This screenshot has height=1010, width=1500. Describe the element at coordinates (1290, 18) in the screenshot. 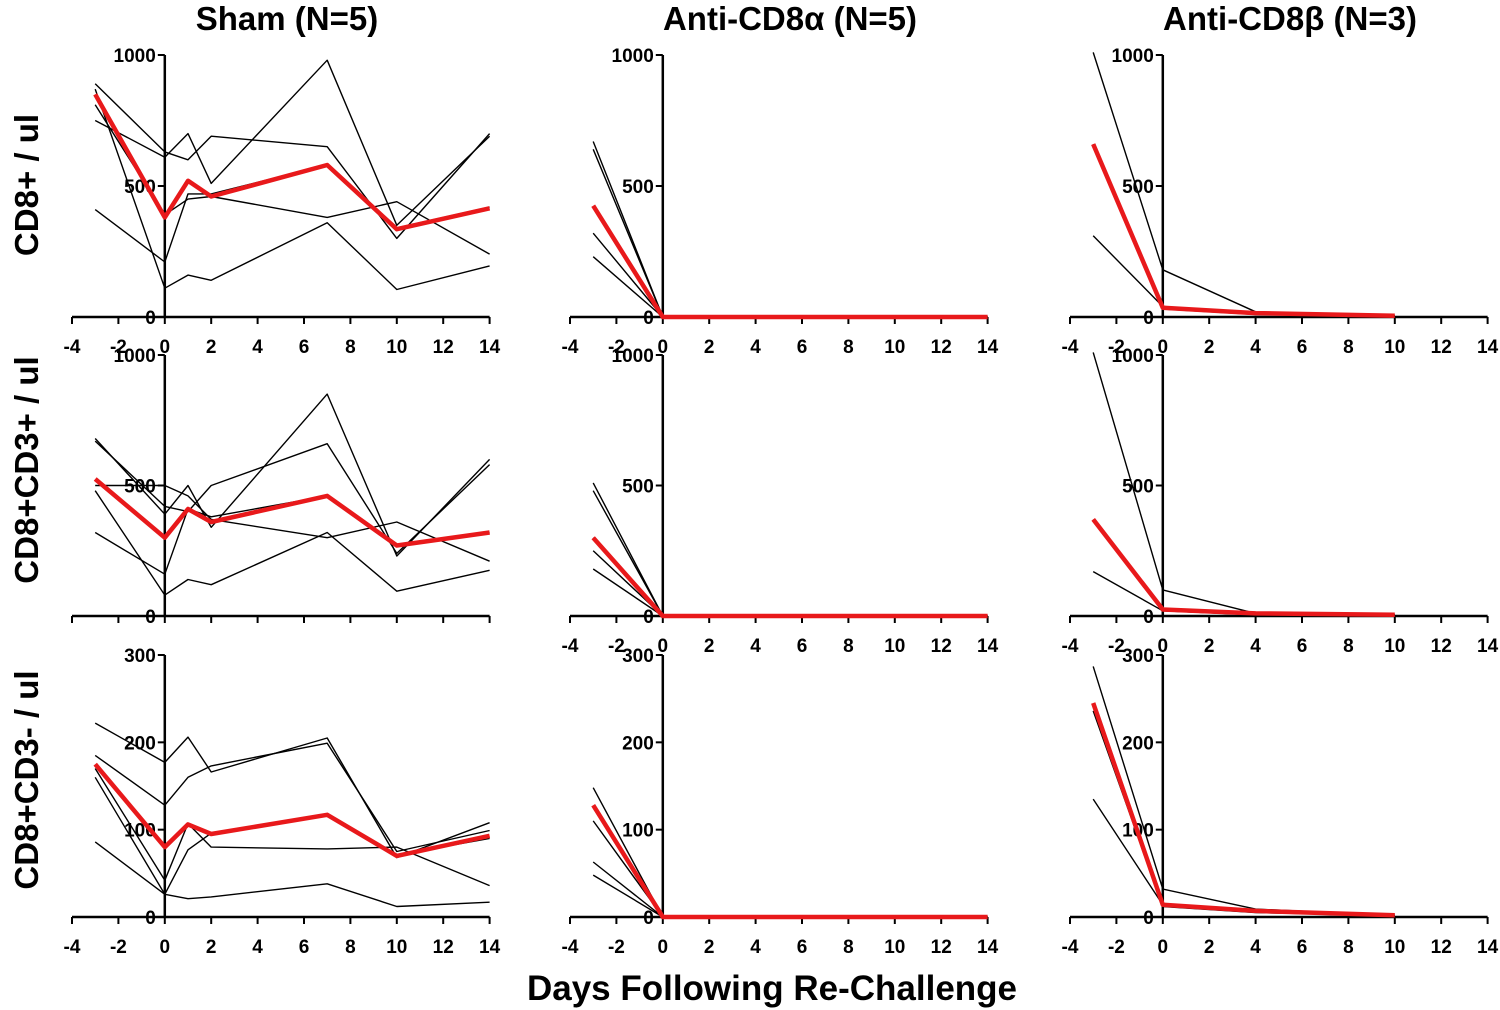

I see `column-title-anti-cd8b: Anti-CD8β (N=3)` at that location.